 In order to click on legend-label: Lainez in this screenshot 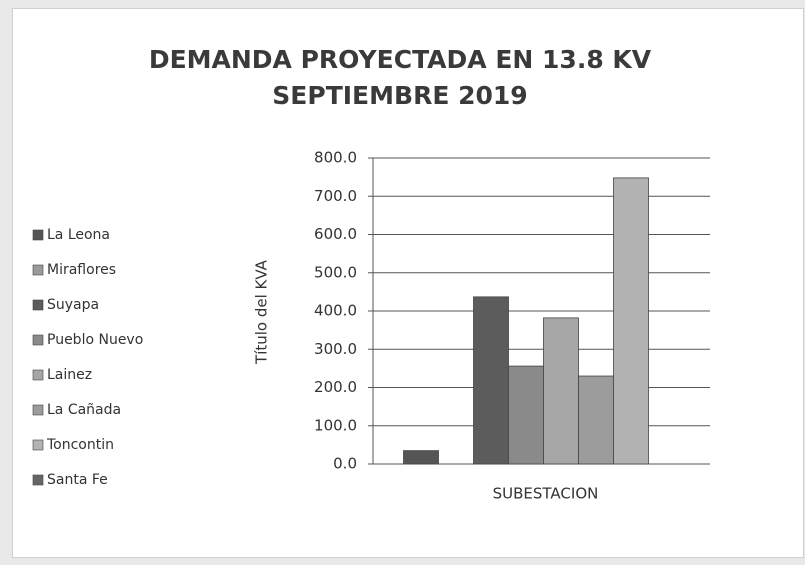, I will do `click(69, 375)`.